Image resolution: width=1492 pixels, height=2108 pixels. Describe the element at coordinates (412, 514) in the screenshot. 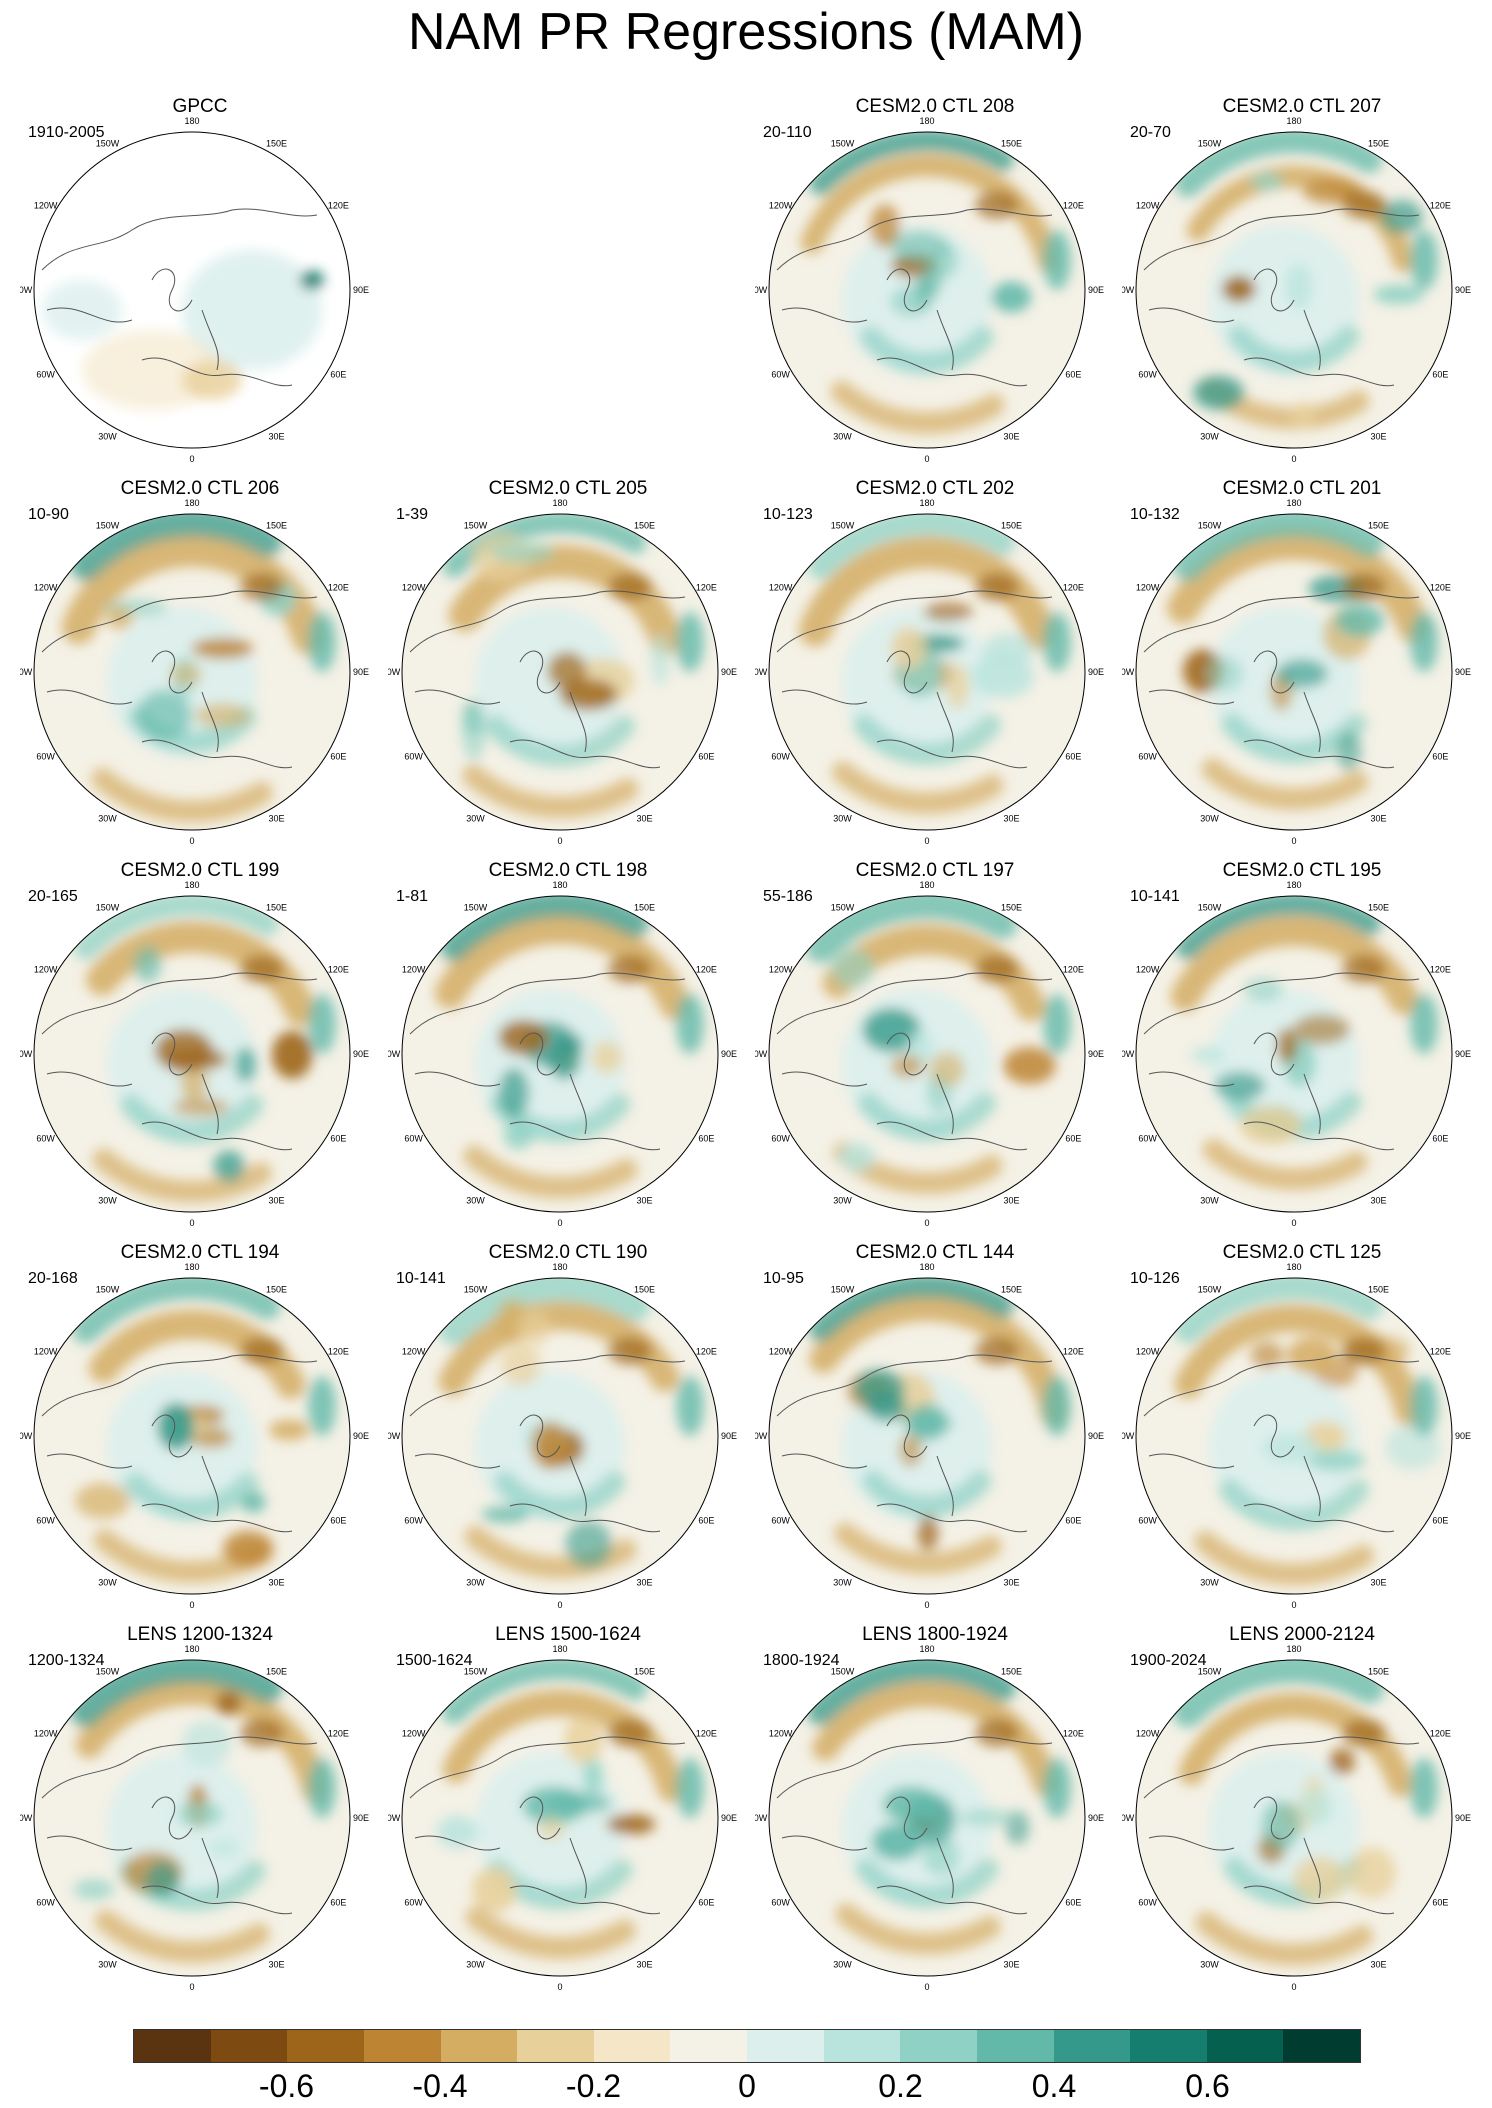

I see `panel-period: 1-39` at that location.